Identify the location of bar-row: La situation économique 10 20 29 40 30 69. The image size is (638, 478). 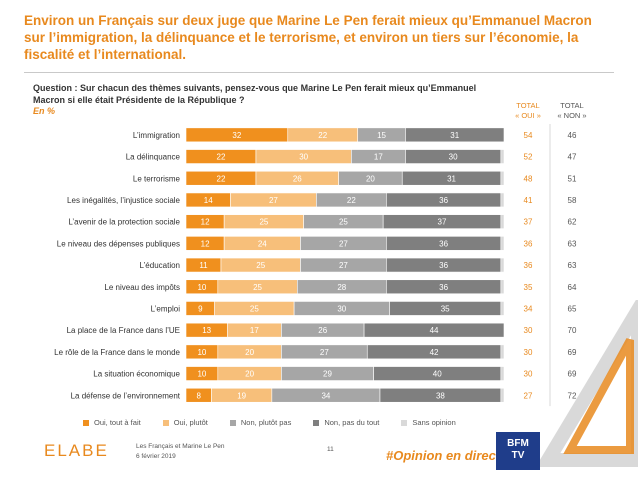
(335, 373).